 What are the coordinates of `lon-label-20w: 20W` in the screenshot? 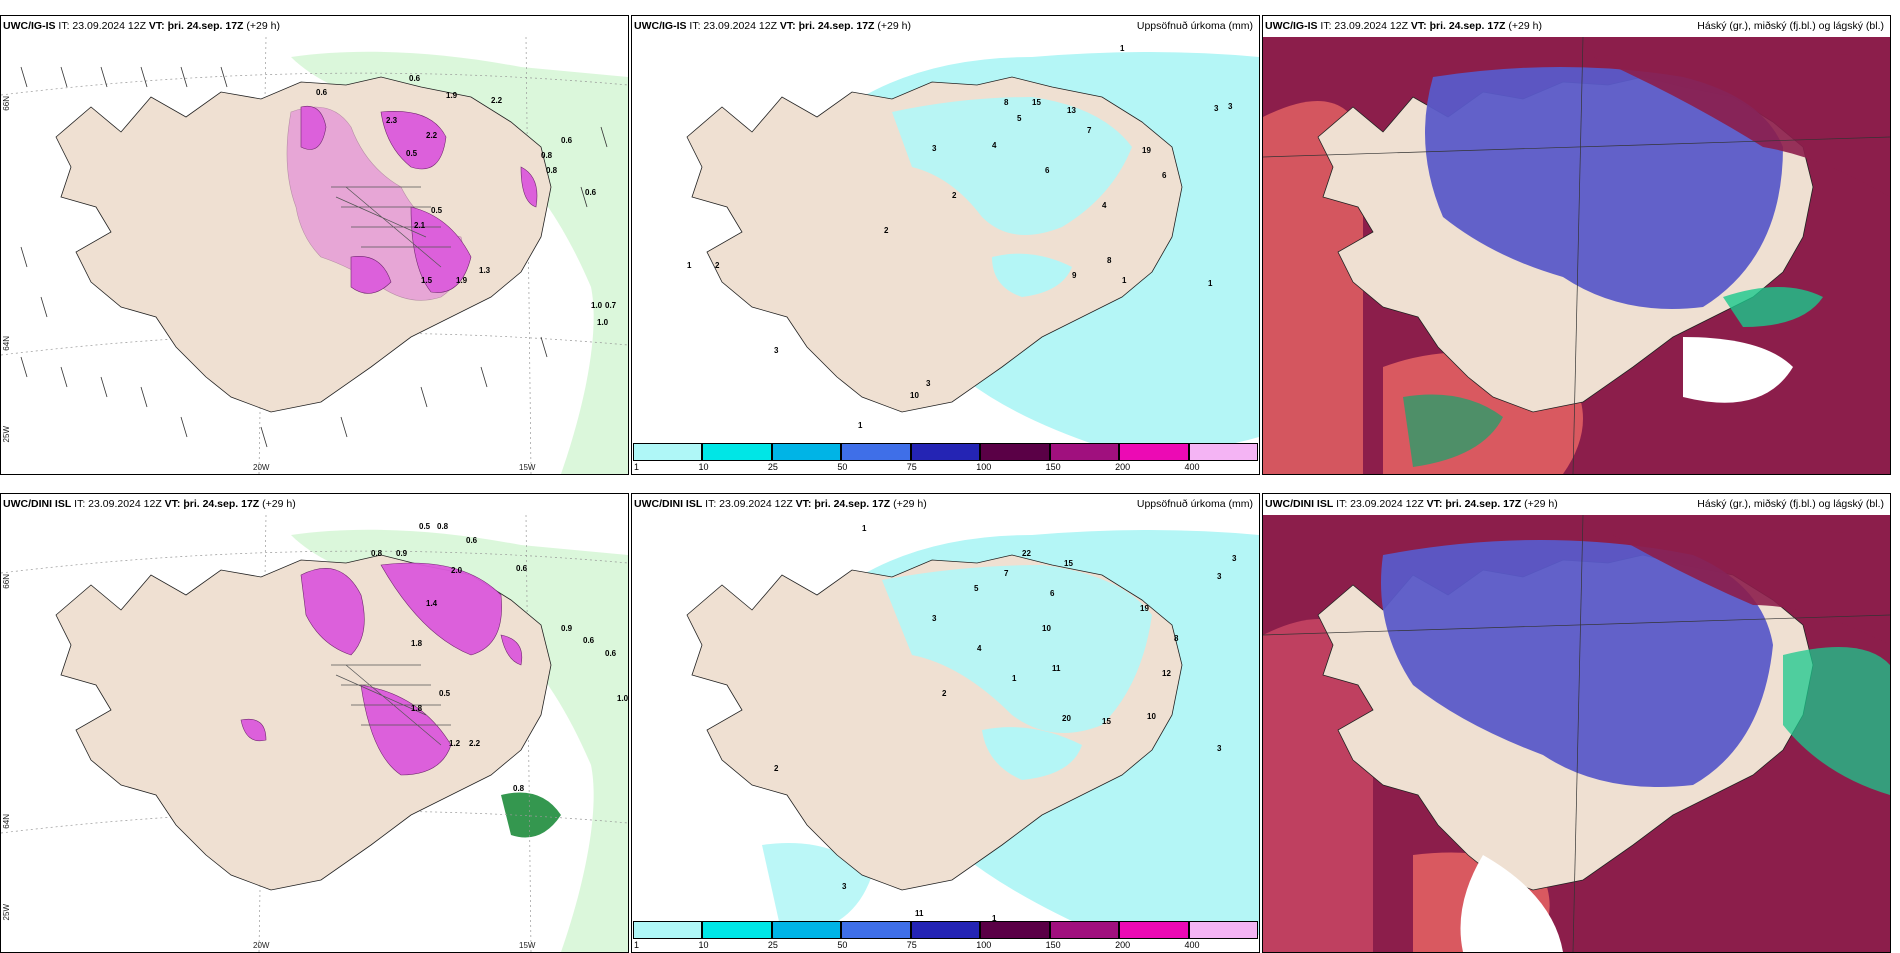 It's located at (261, 945).